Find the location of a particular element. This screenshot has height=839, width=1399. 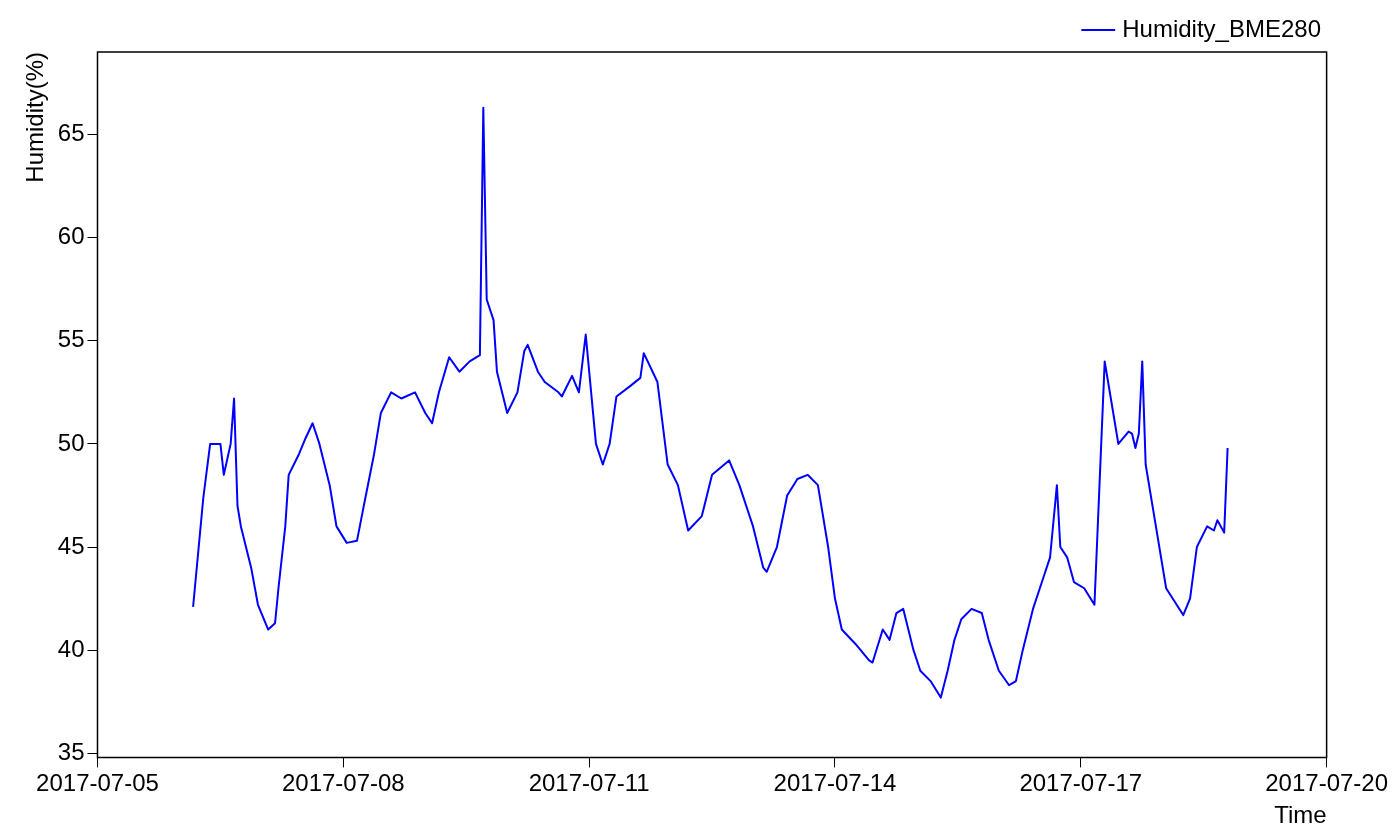

x-tick-label: 2017-07-11 is located at coordinates (589, 783).